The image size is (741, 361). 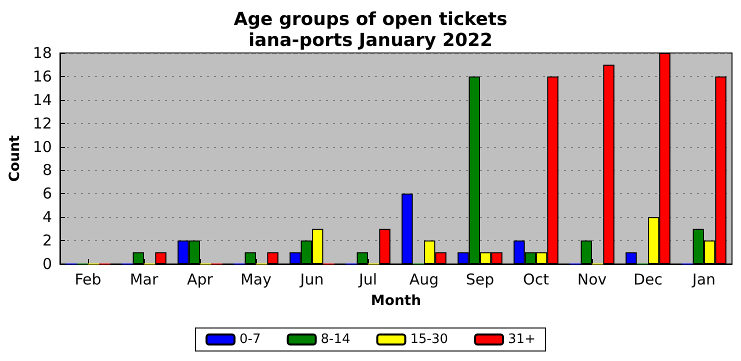 I want to click on y-axis-title: Count, so click(x=15, y=158).